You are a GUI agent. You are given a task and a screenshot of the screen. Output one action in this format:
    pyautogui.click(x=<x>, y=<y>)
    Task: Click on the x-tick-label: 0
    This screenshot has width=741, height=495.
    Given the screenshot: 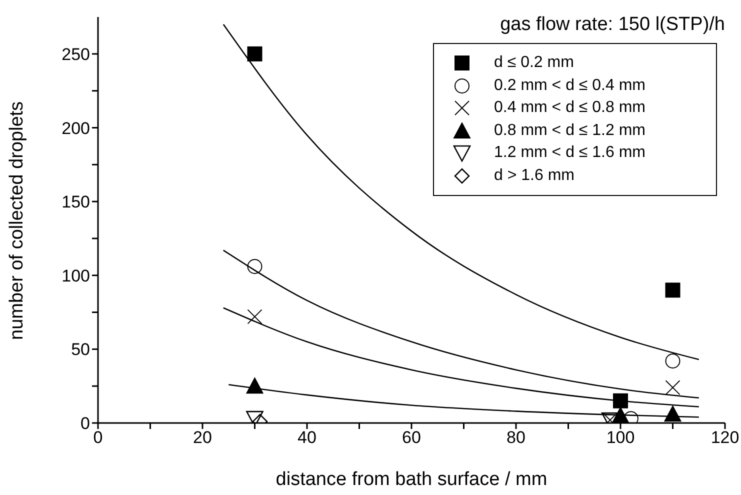 What is the action you would take?
    pyautogui.click(x=98, y=438)
    